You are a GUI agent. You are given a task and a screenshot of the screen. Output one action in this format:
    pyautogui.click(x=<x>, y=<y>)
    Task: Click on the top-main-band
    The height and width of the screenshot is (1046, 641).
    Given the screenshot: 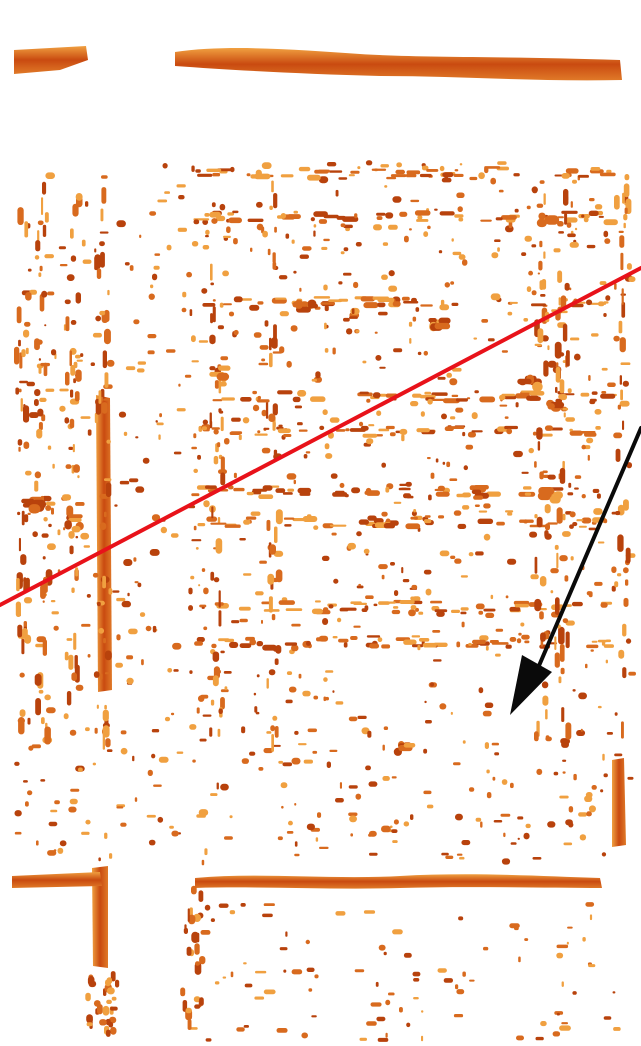 What is the action you would take?
    pyautogui.click(x=398, y=64)
    